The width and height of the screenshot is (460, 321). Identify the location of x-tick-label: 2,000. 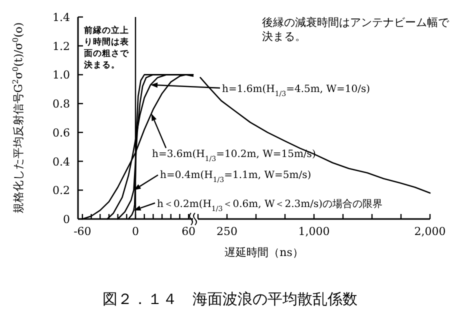
(430, 231).